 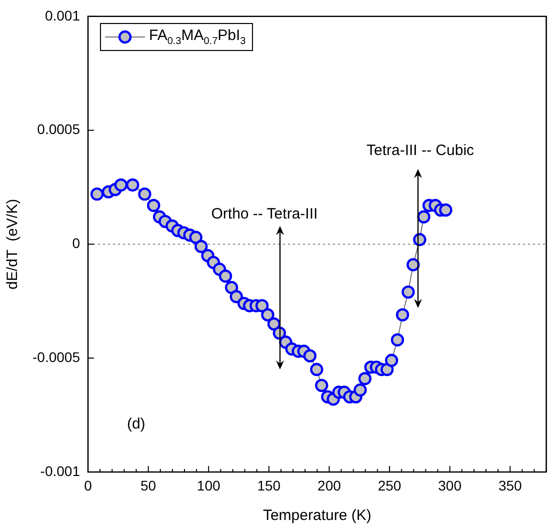 I want to click on y-tick-label: -0.001, so click(x=60, y=470).